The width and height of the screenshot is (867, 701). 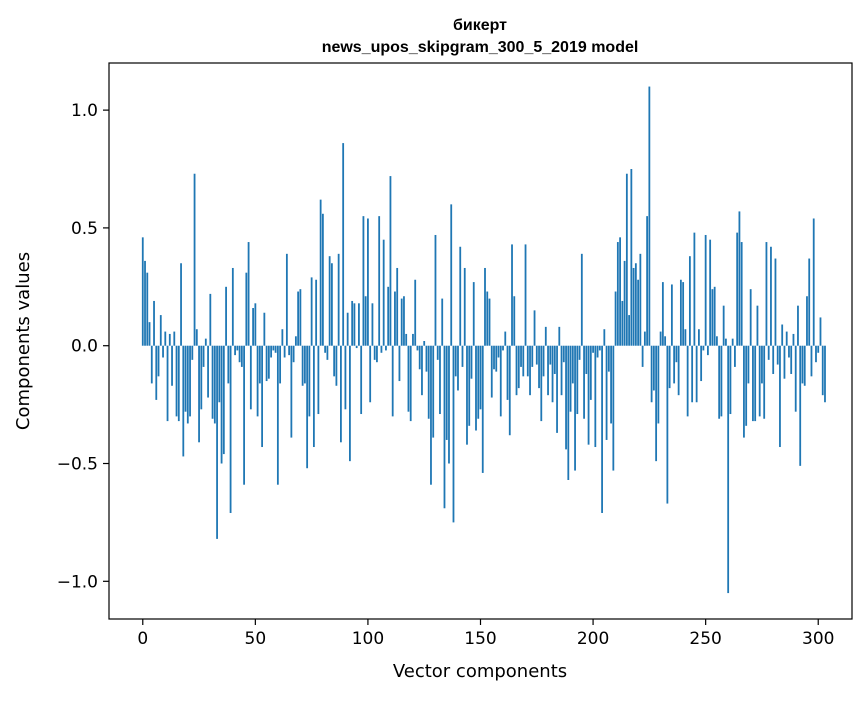 What do you see at coordinates (77, 582) in the screenshot?
I see `y-tick-label: −1.0` at bounding box center [77, 582].